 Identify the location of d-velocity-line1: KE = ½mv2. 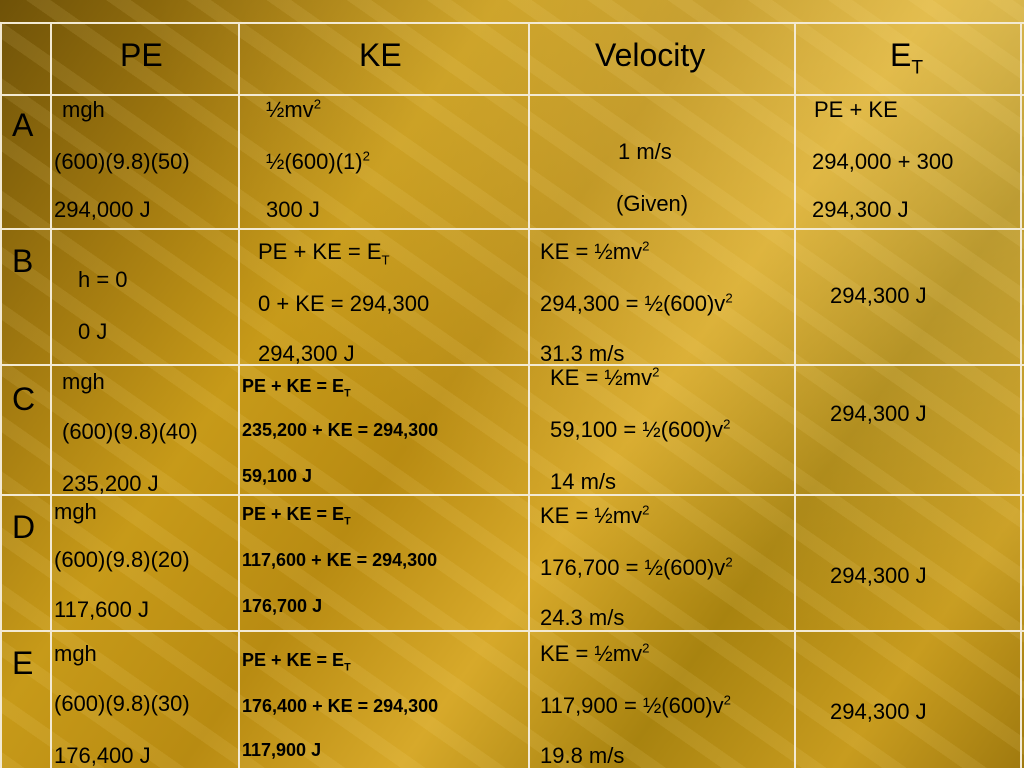
(595, 515).